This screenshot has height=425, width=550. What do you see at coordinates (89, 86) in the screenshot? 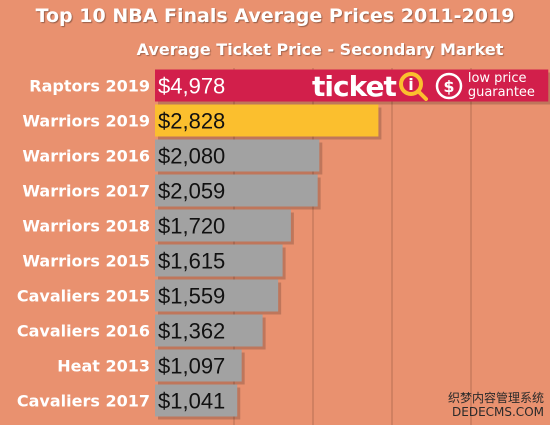
I see `category-label: Raptors 2019` at bounding box center [89, 86].